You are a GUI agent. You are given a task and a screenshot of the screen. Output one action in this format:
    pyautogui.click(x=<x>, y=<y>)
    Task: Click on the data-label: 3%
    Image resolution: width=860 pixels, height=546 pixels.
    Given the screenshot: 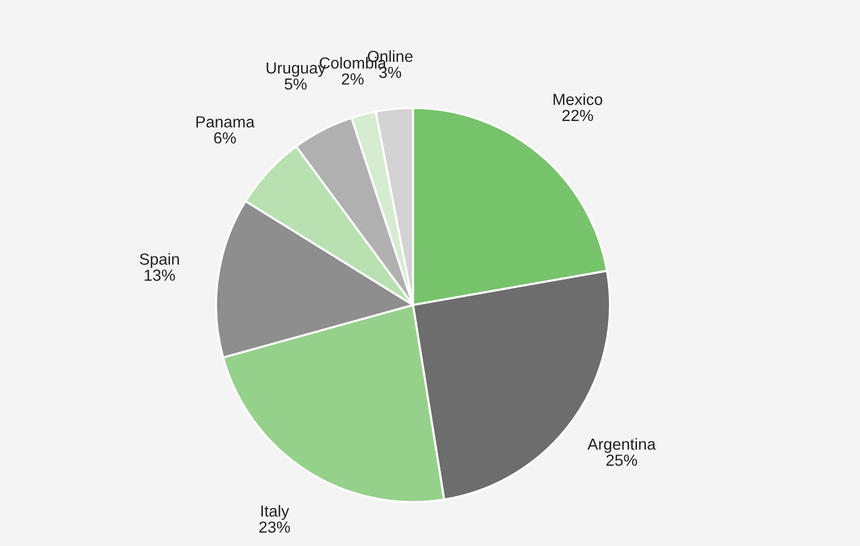 What is the action you would take?
    pyautogui.click(x=390, y=72)
    